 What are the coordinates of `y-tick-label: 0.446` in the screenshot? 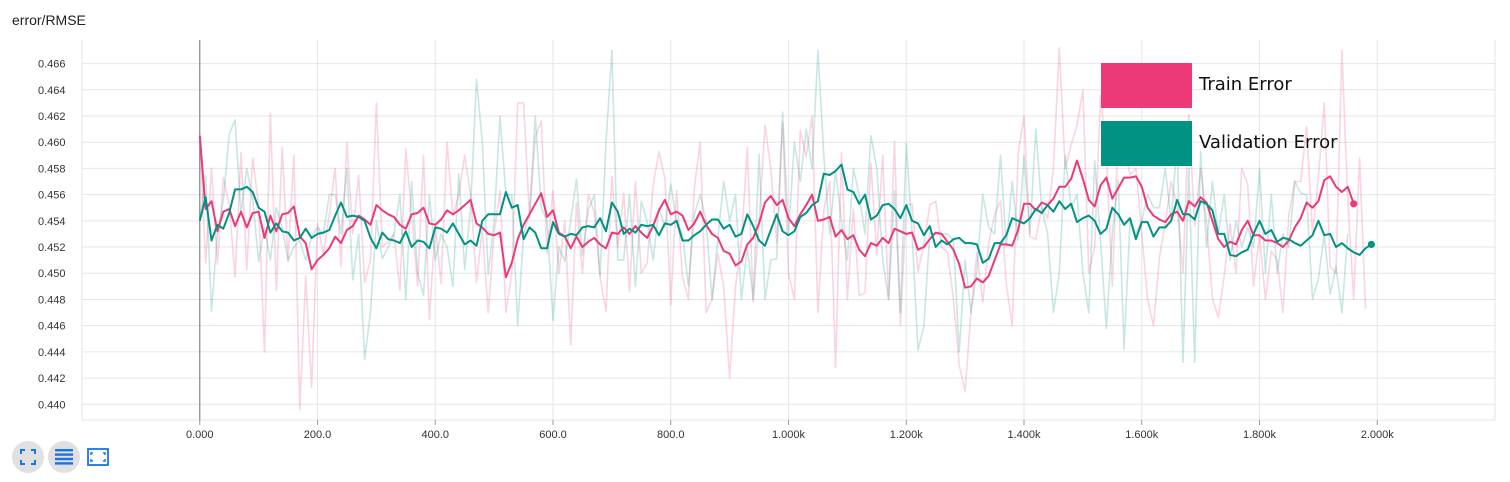 It's located at (52, 327).